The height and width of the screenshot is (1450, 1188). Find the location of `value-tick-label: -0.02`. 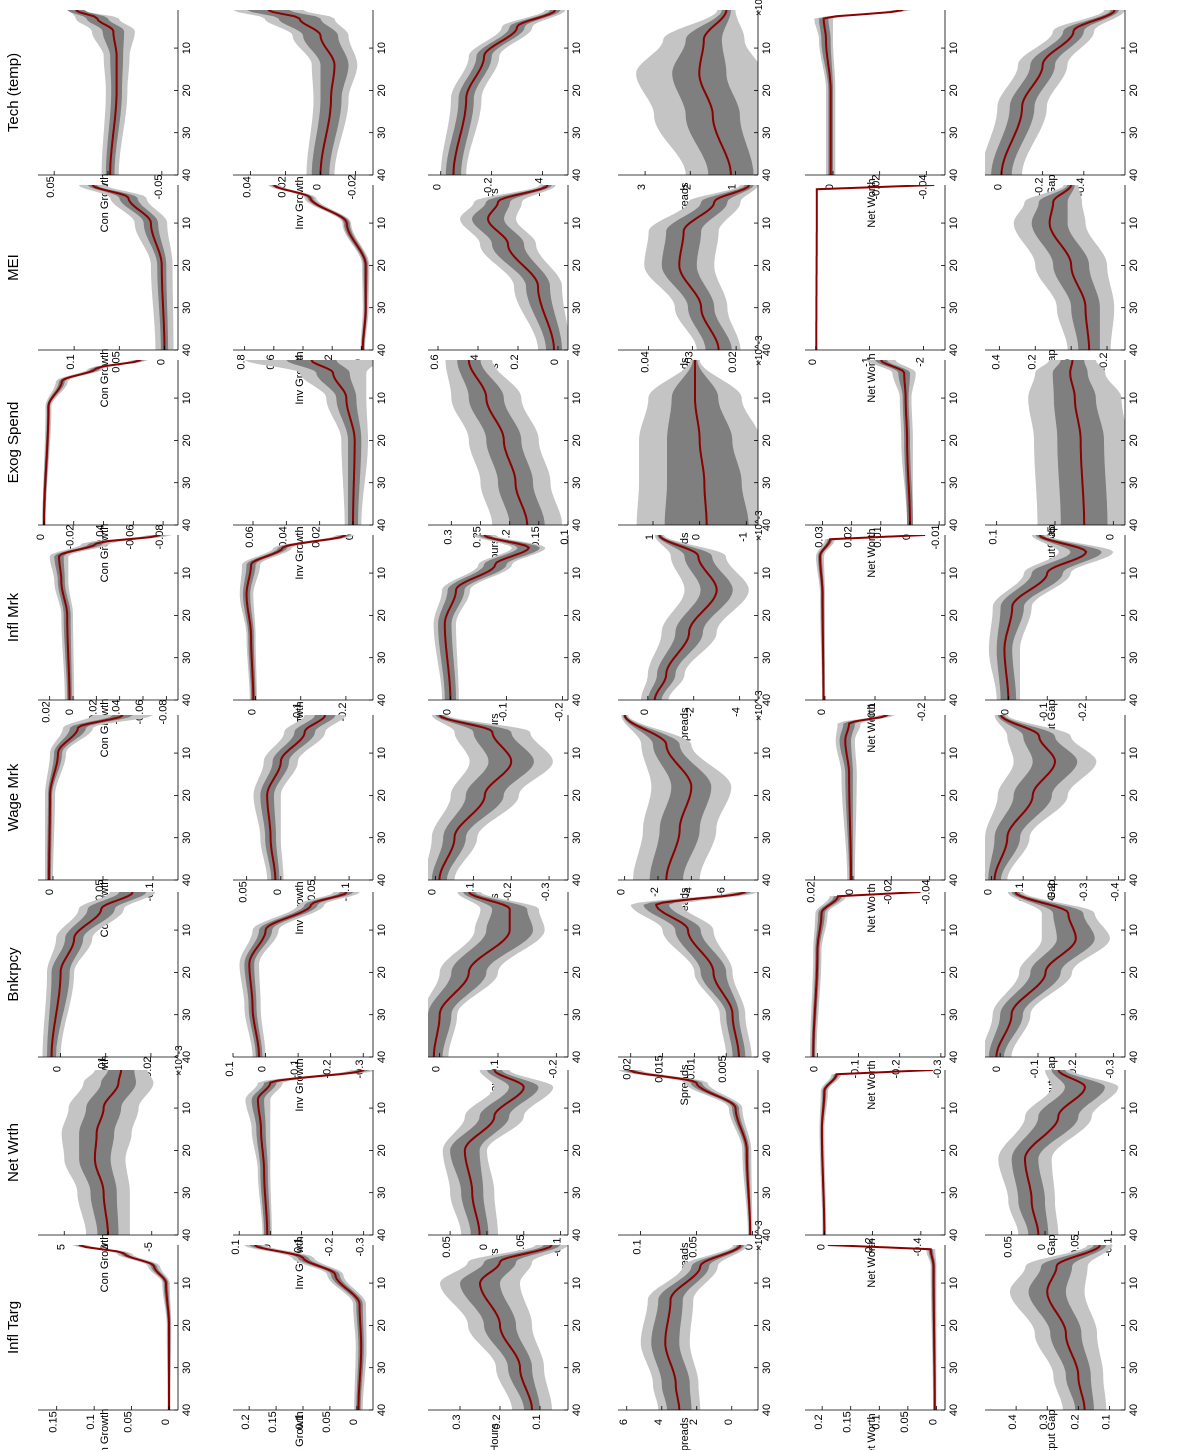

value-tick-label: -0.02 is located at coordinates (353, 186).